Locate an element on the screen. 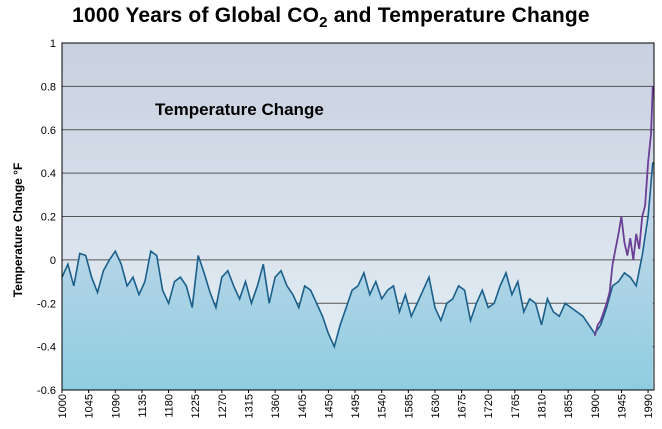 Image resolution: width=662 pixels, height=429 pixels. x-tick-label: 1090 is located at coordinates (116, 406).